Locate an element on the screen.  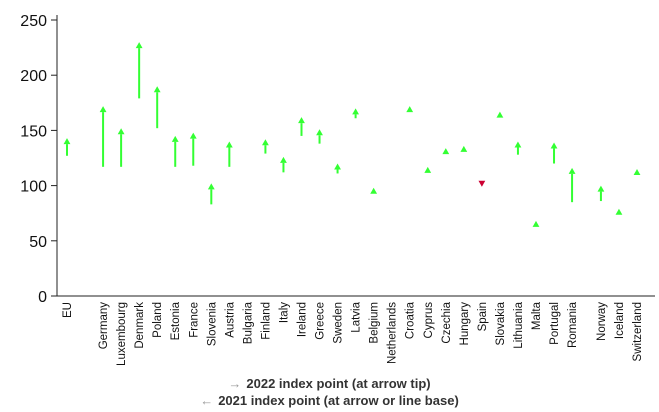
arrow-hungary is located at coordinates (464, 148).